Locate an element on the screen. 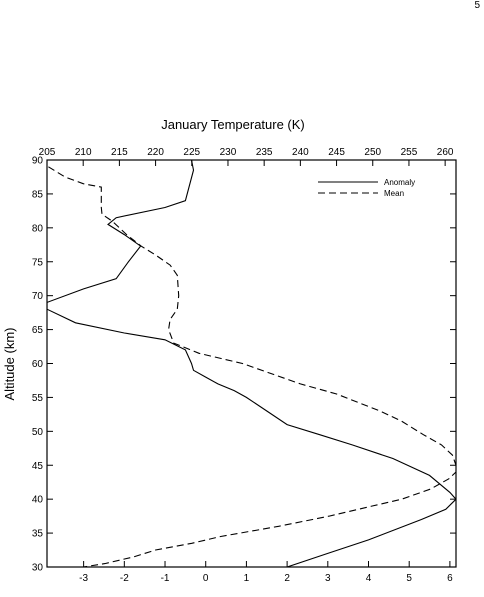  x-bottom-tick-label: 4 is located at coordinates (369, 578).